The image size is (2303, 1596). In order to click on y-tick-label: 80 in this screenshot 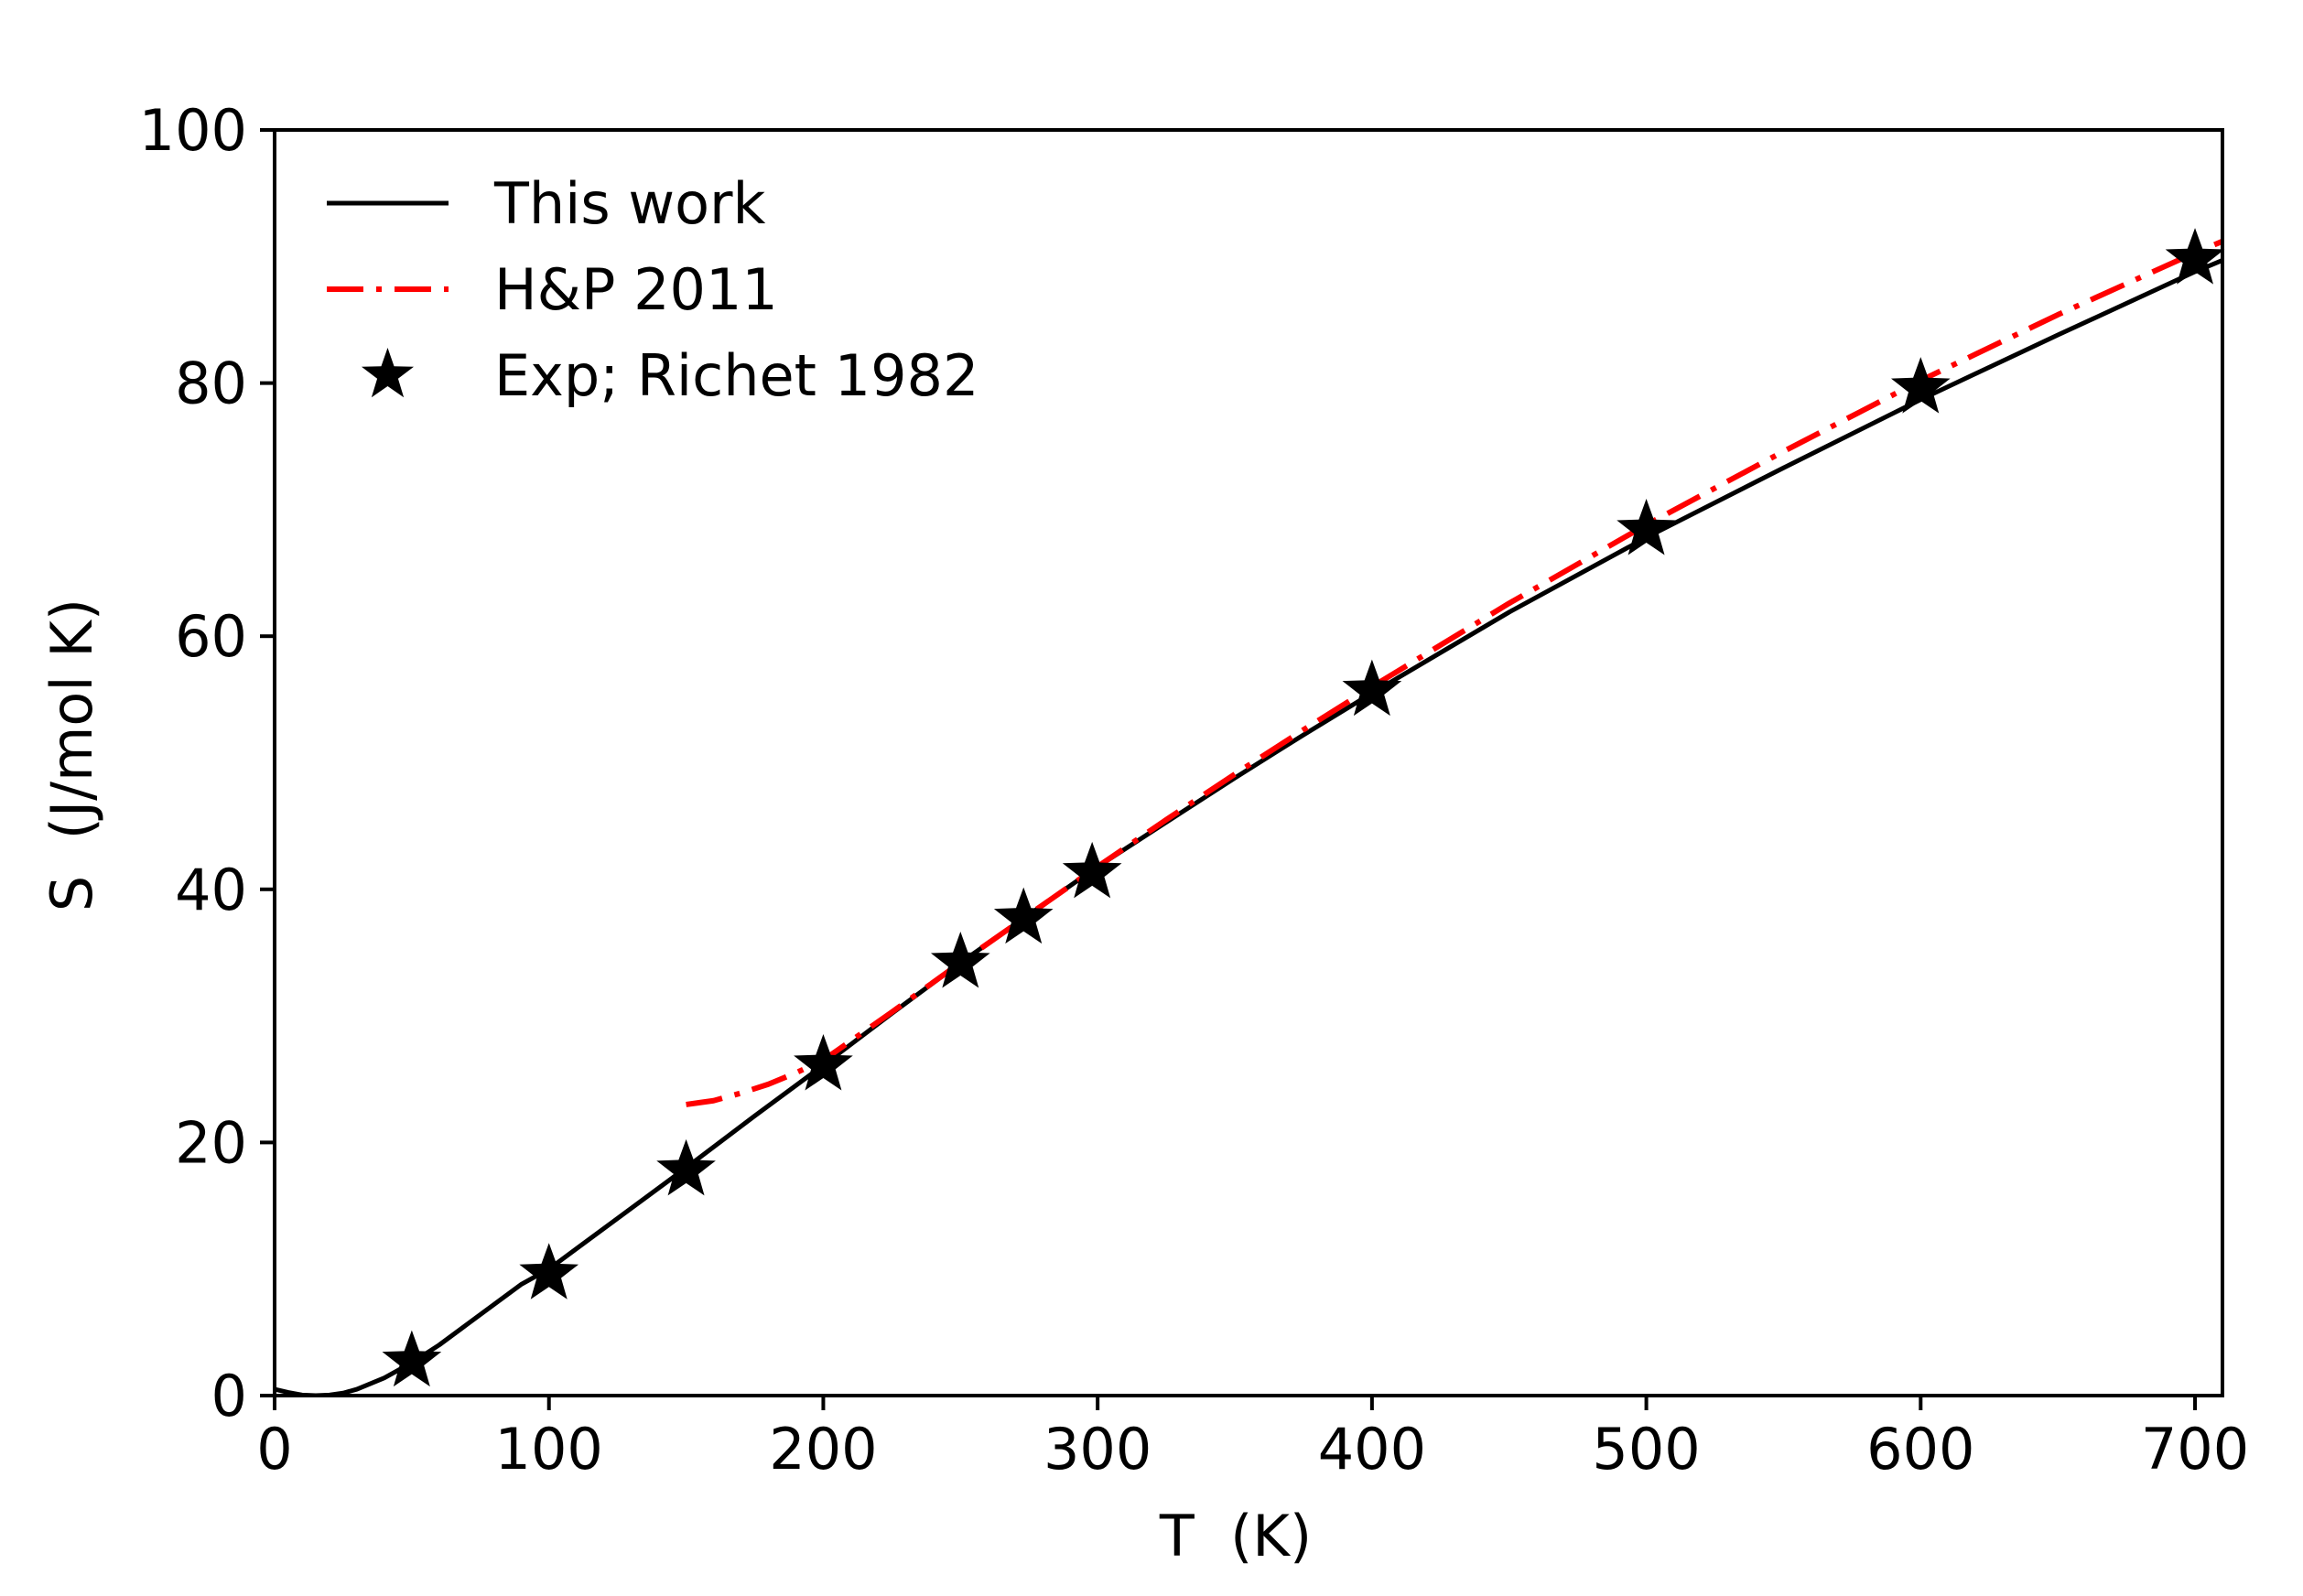, I will do `click(211, 383)`.